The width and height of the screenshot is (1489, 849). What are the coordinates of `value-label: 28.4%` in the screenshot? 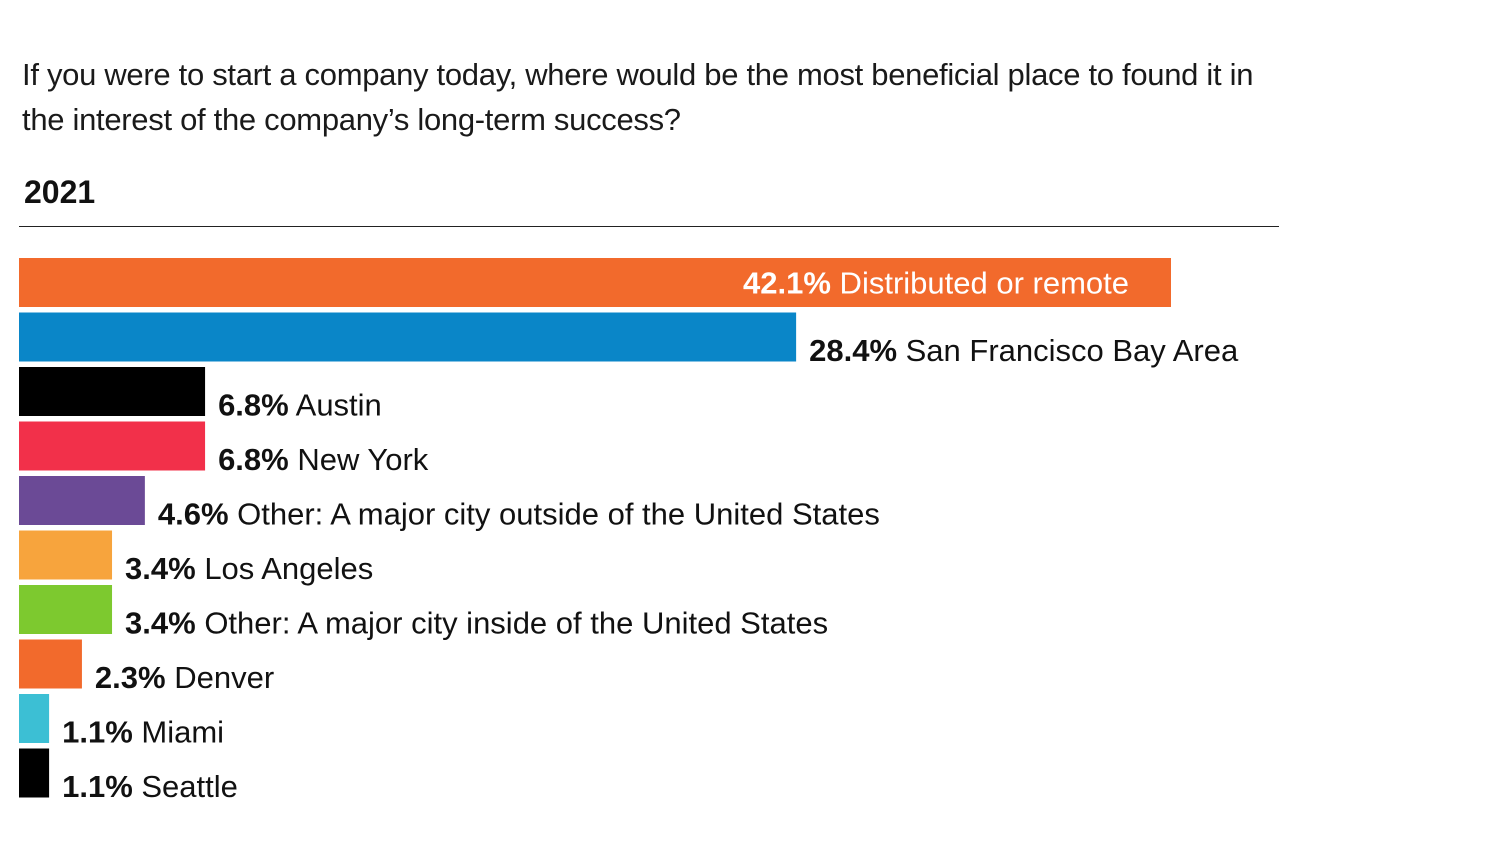 It's located at (853, 350).